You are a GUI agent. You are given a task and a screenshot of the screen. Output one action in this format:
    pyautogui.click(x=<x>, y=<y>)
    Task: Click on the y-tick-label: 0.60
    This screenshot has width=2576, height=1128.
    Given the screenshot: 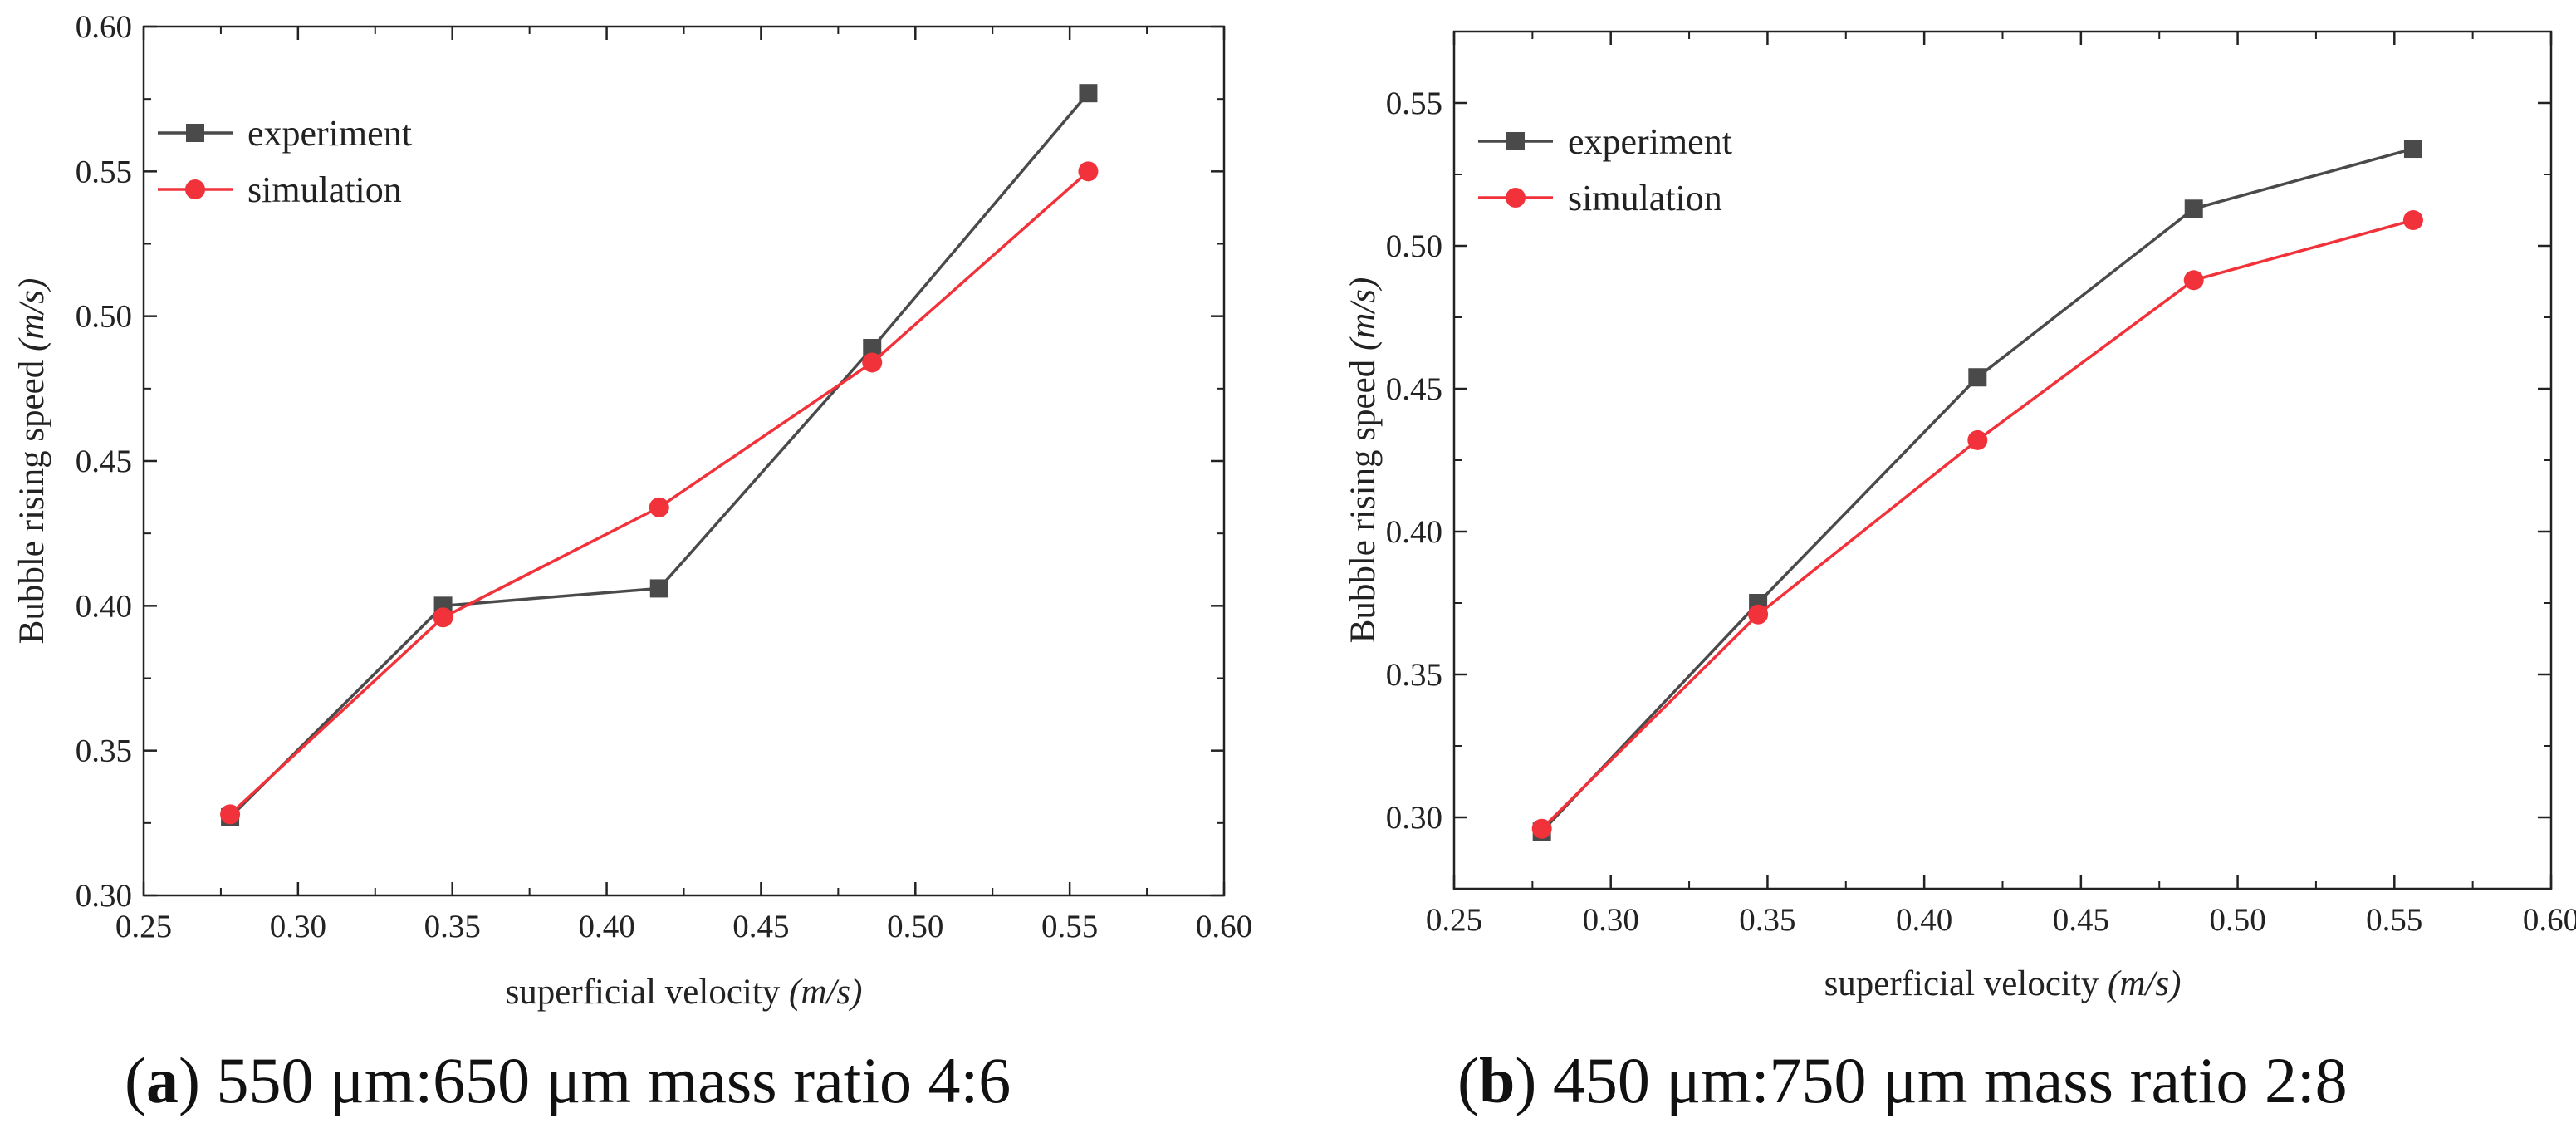 What is the action you would take?
    pyautogui.click(x=104, y=27)
    